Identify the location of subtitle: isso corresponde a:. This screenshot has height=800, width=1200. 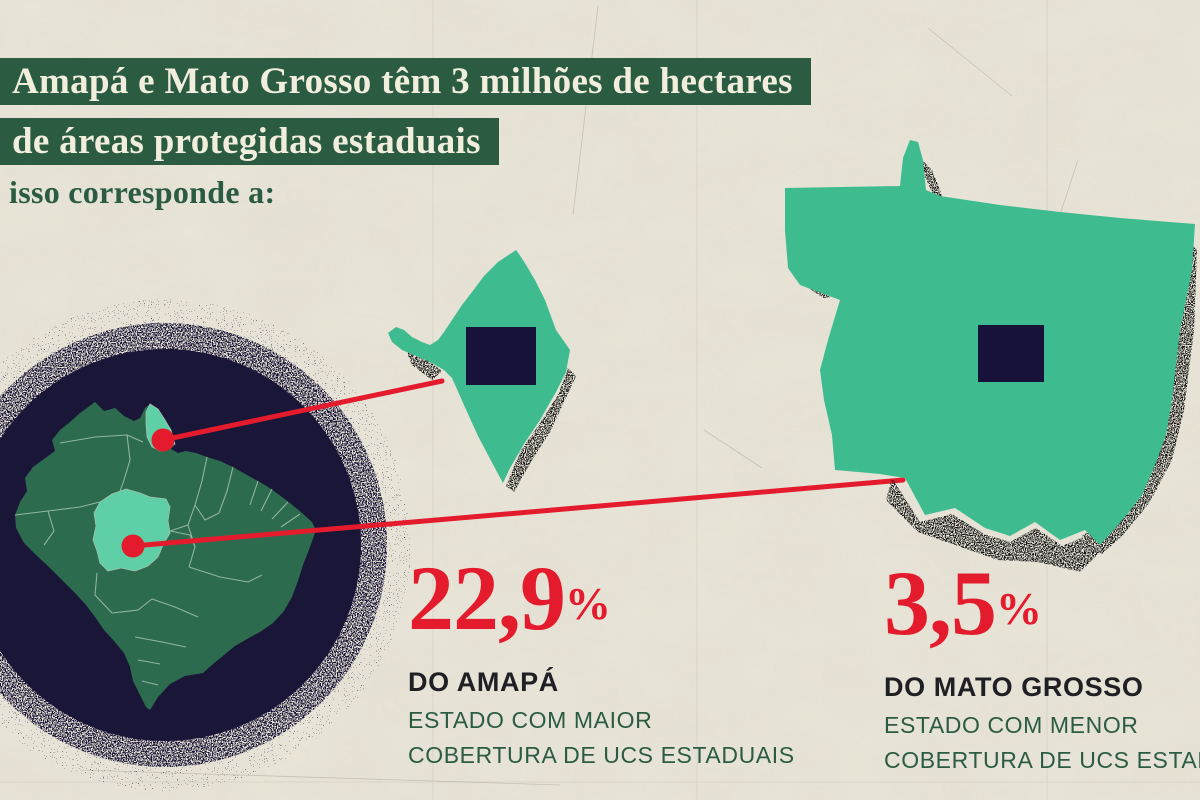
(142, 192).